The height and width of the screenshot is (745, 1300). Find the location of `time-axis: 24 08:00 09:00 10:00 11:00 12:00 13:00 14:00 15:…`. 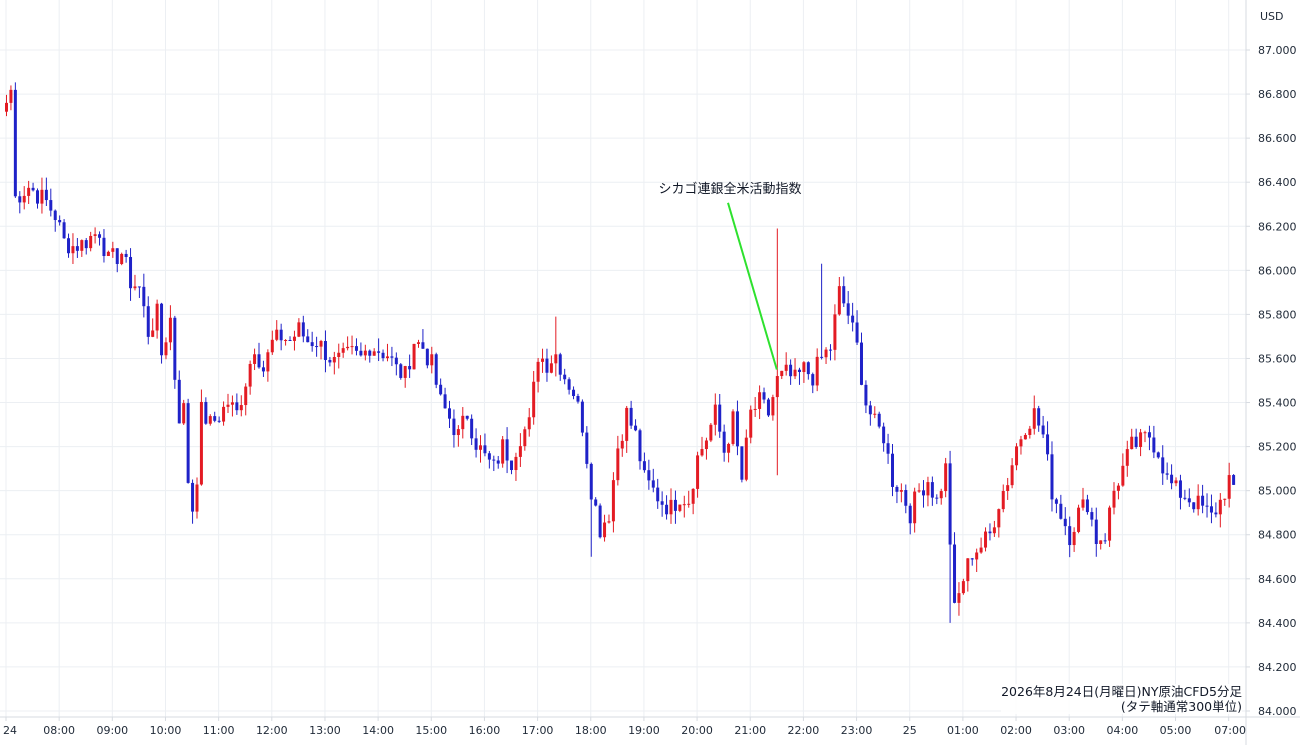

time-axis: 24 08:00 09:00 10:00 11:00 12:00 13:00 14:00 15:… is located at coordinates (650, 726).